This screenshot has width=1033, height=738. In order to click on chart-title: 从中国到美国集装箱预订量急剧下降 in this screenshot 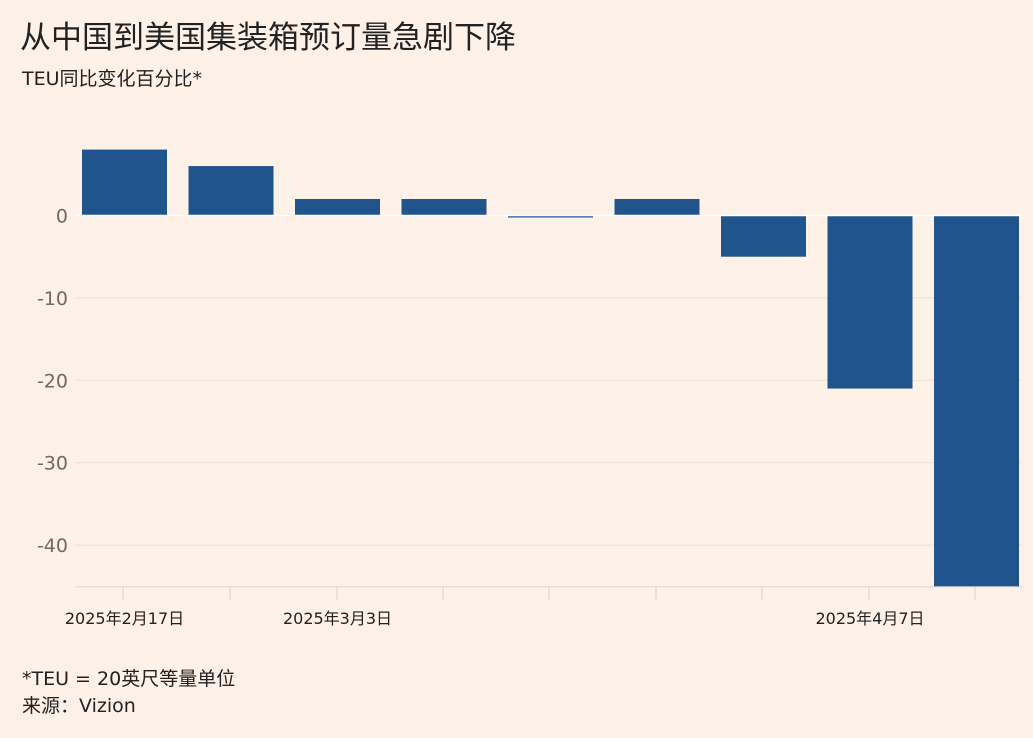, I will do `click(268, 38)`.